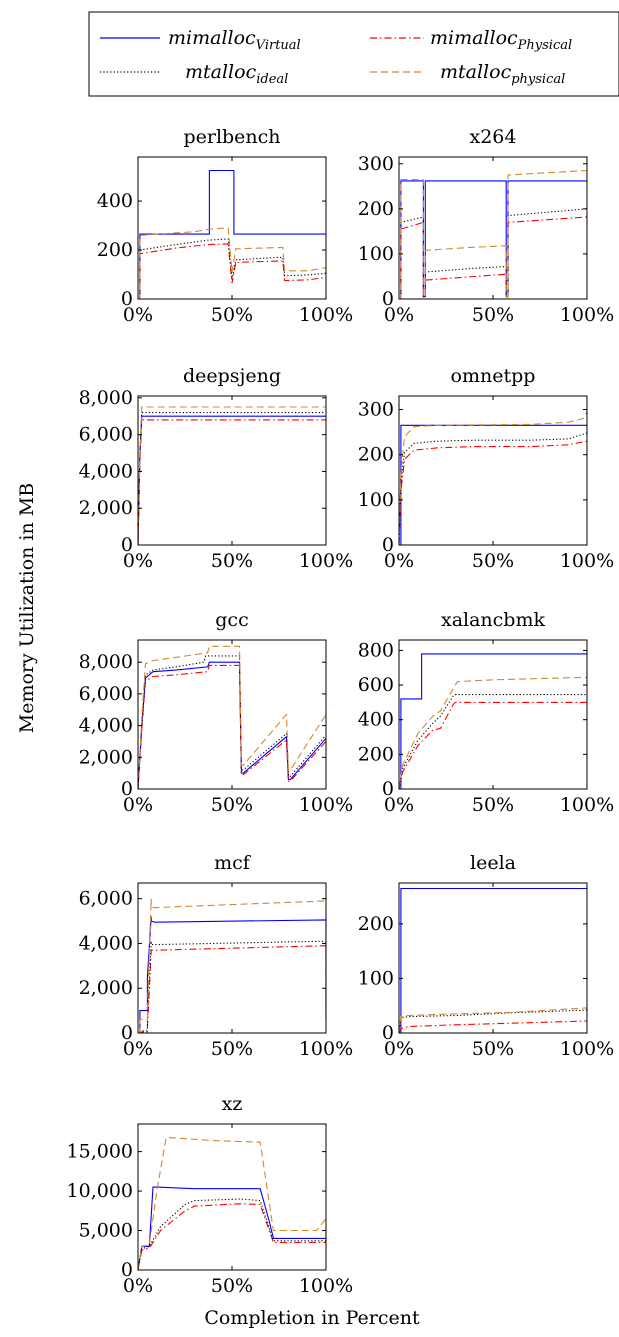 The image size is (619, 1337). I want to click on chart-leela: leela 0 100 200 0% 50% 100%, so click(486, 956).